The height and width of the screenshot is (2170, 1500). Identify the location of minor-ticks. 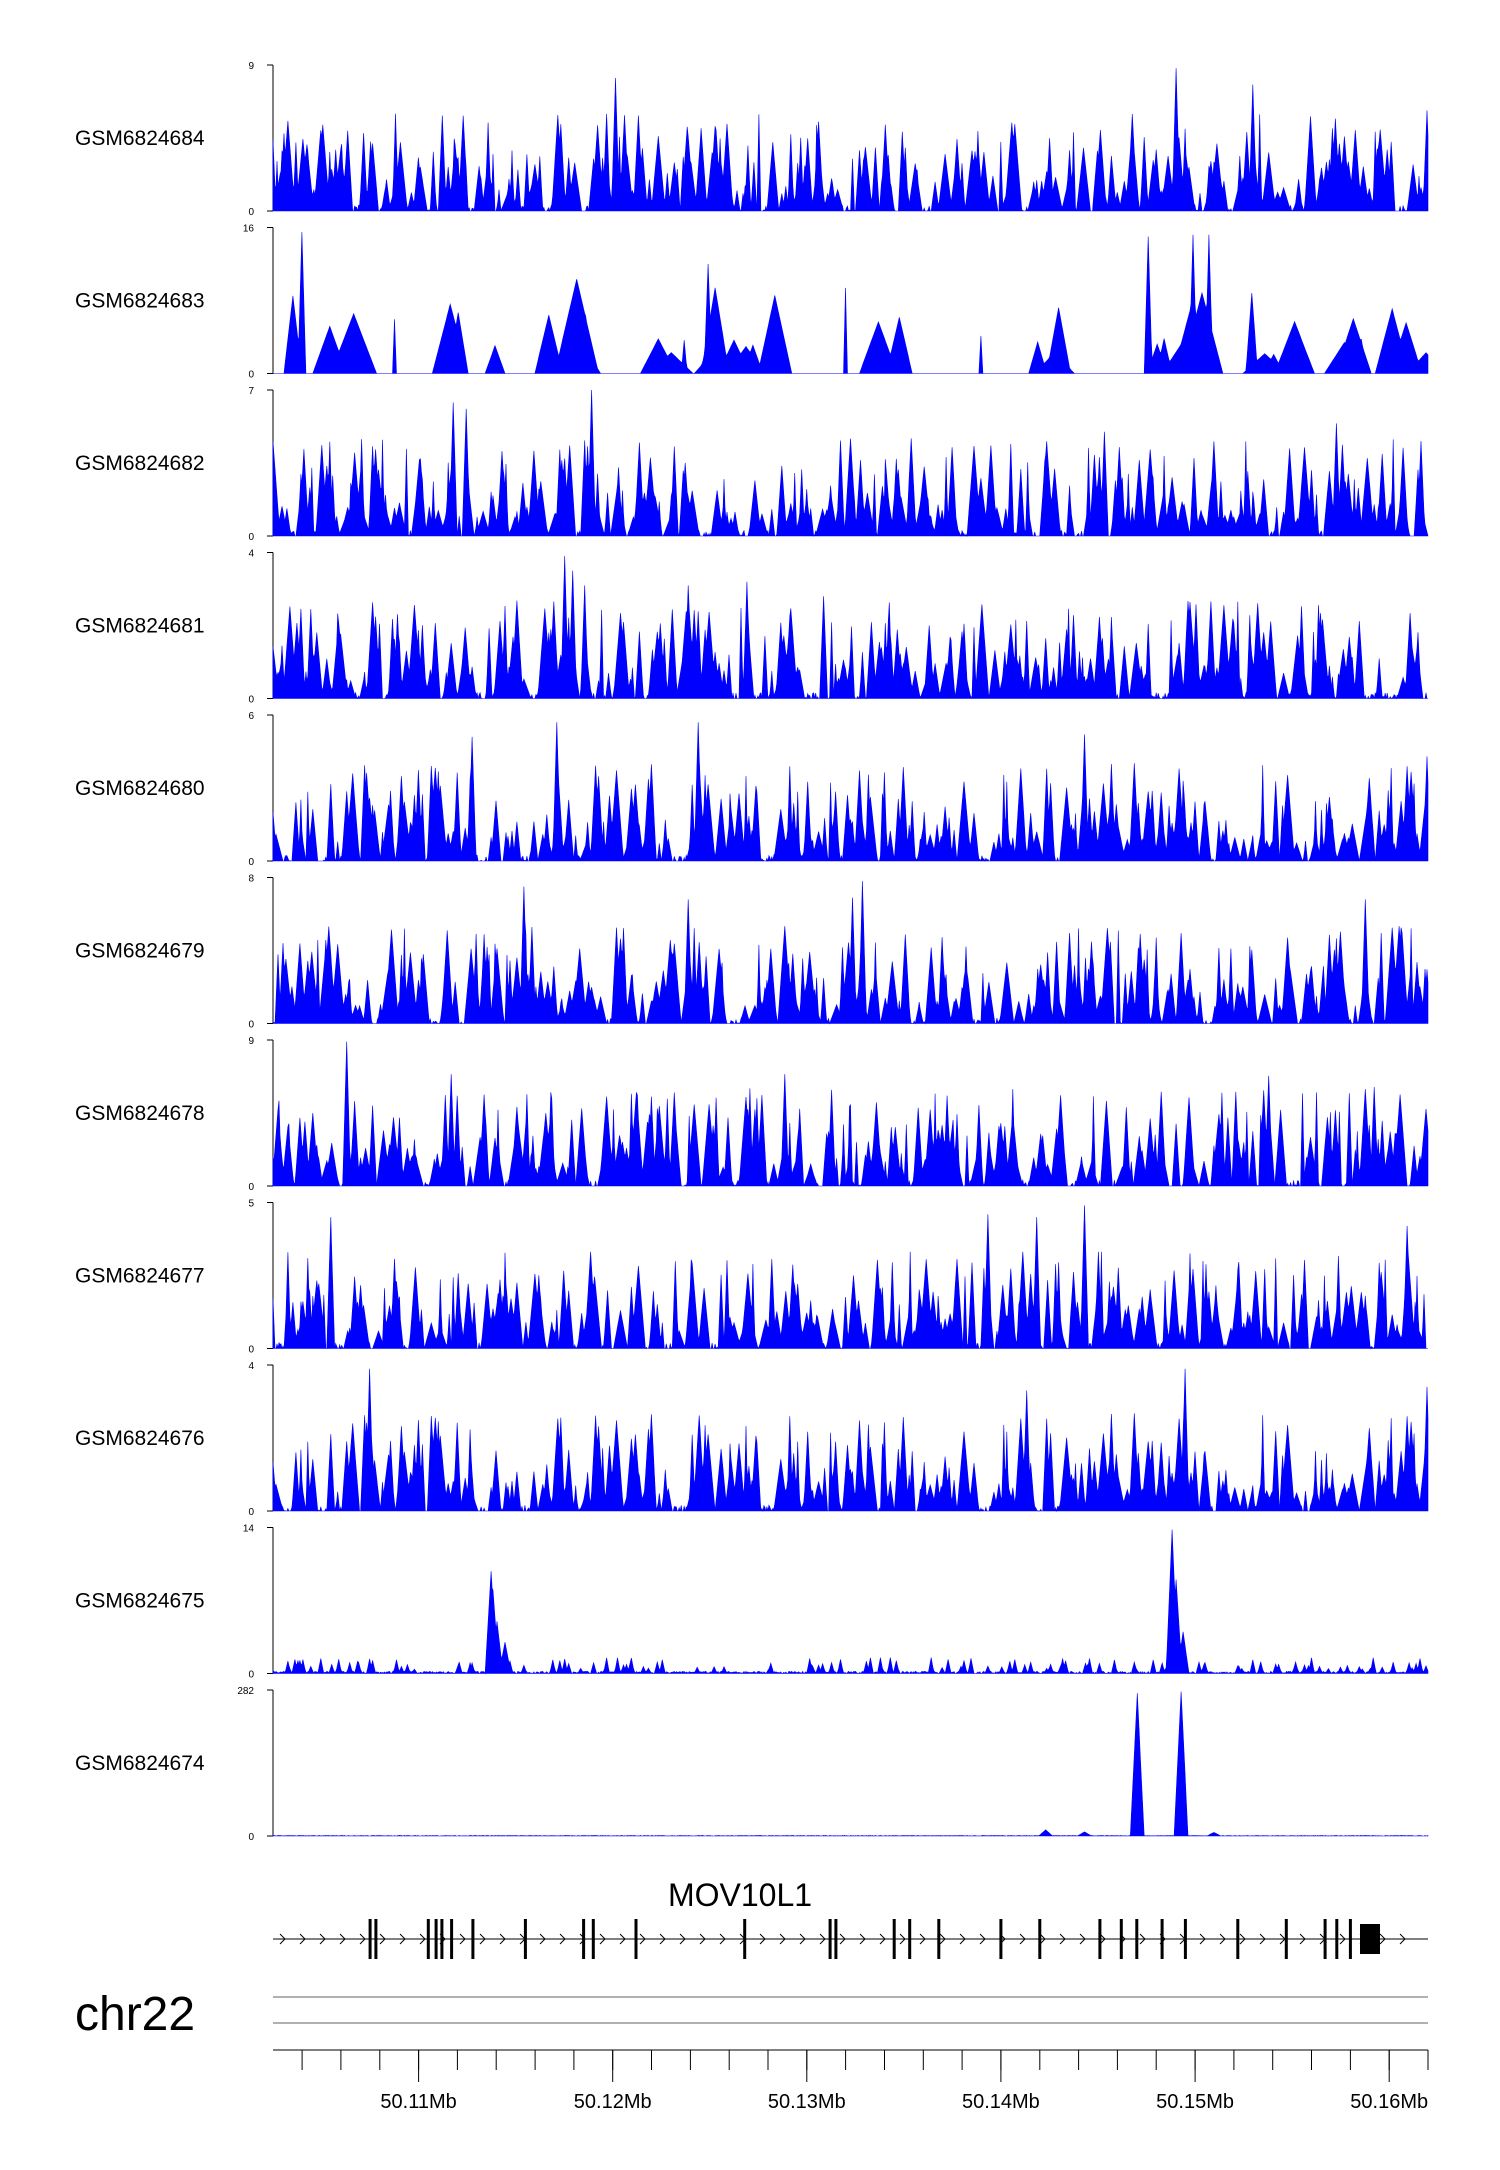
(865, 2060).